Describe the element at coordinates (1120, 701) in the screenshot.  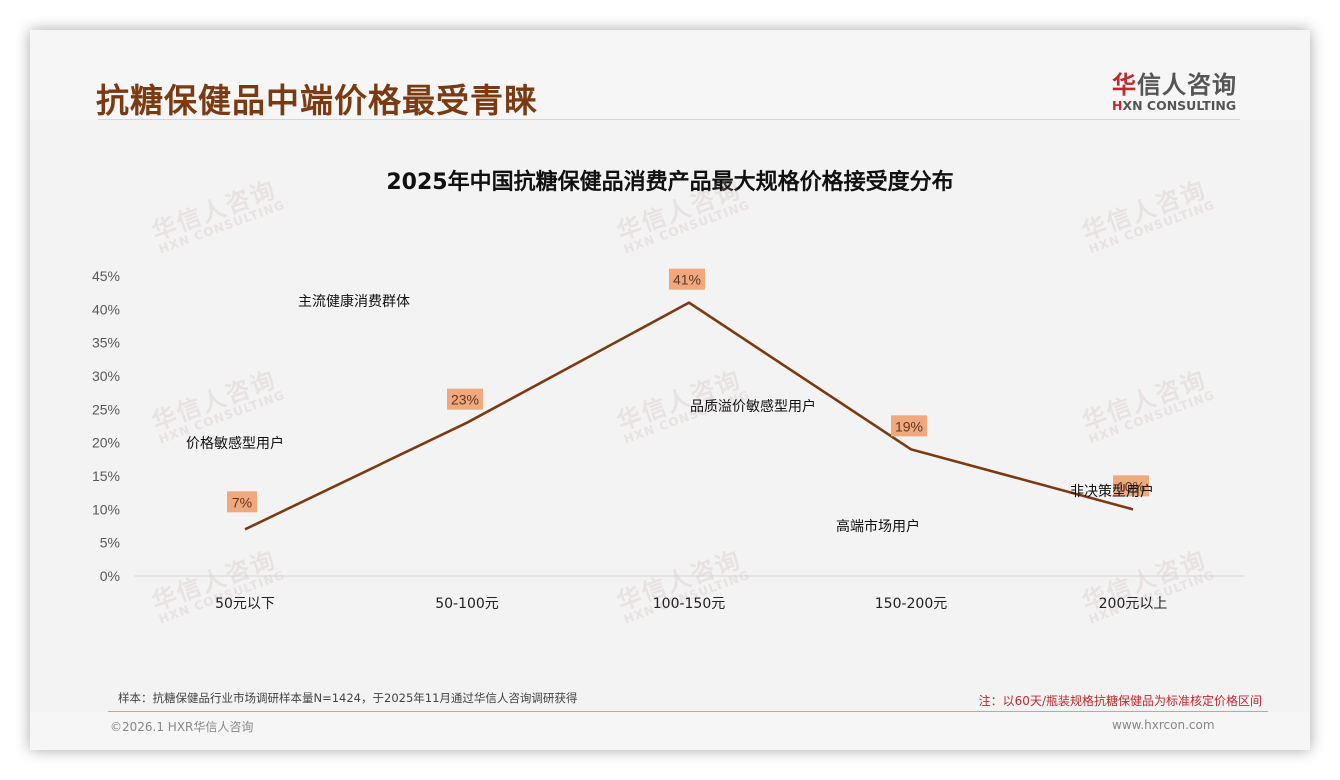
I see `price-basis-note: 注：以60天/瓶装规格抗糖保健品为标准核定价格区间` at that location.